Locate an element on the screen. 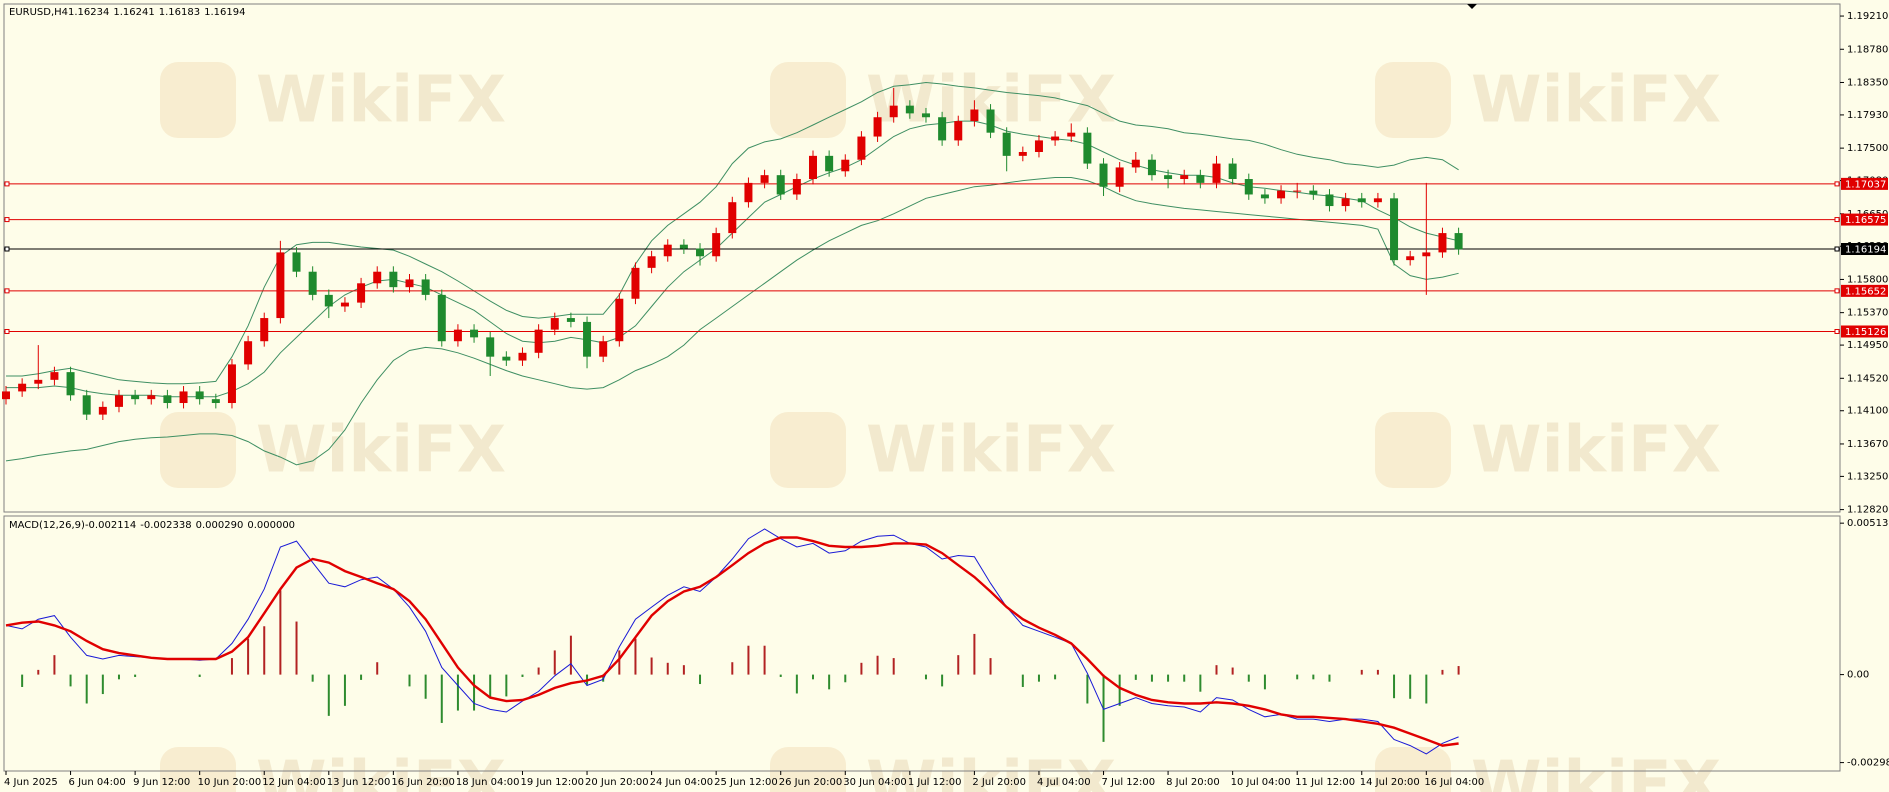  x-tick-label: 11 Jul 12:00 is located at coordinates (1325, 782).